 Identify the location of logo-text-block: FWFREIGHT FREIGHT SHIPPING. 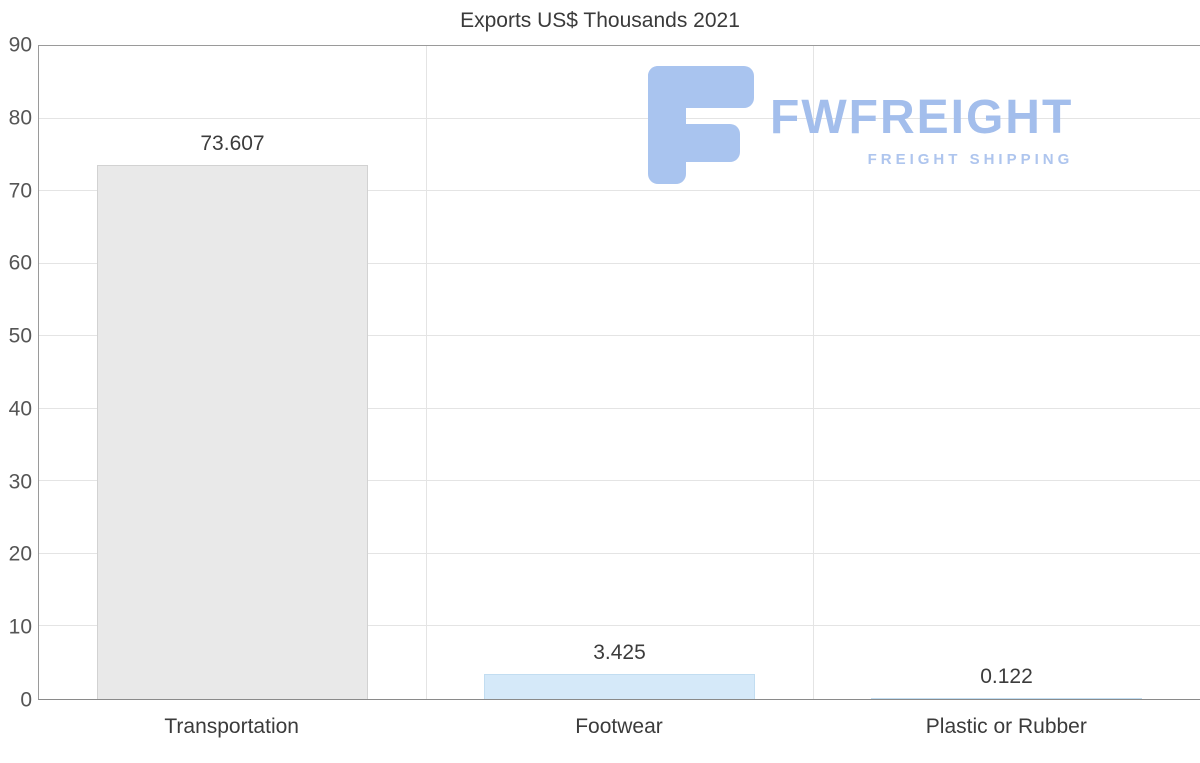
(922, 130).